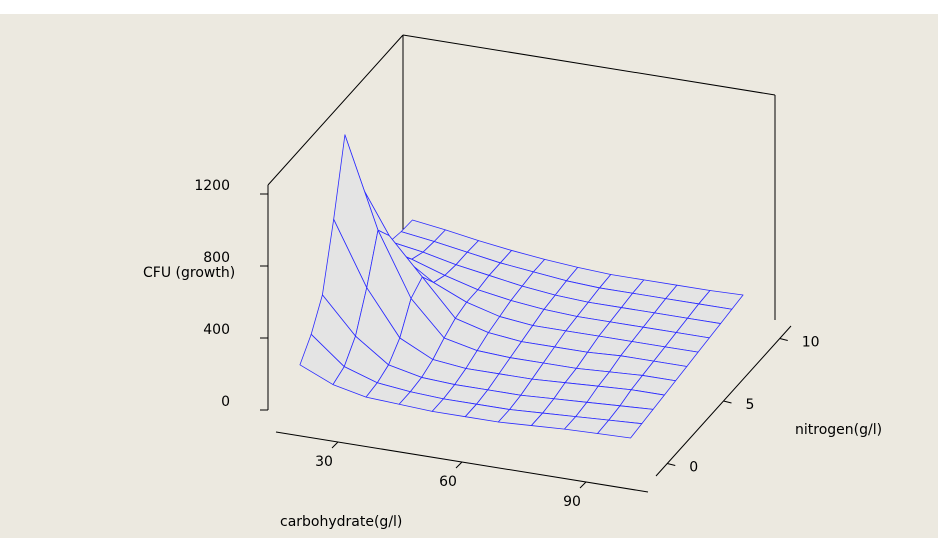  I want to click on y-tick-label: 10, so click(811, 343).